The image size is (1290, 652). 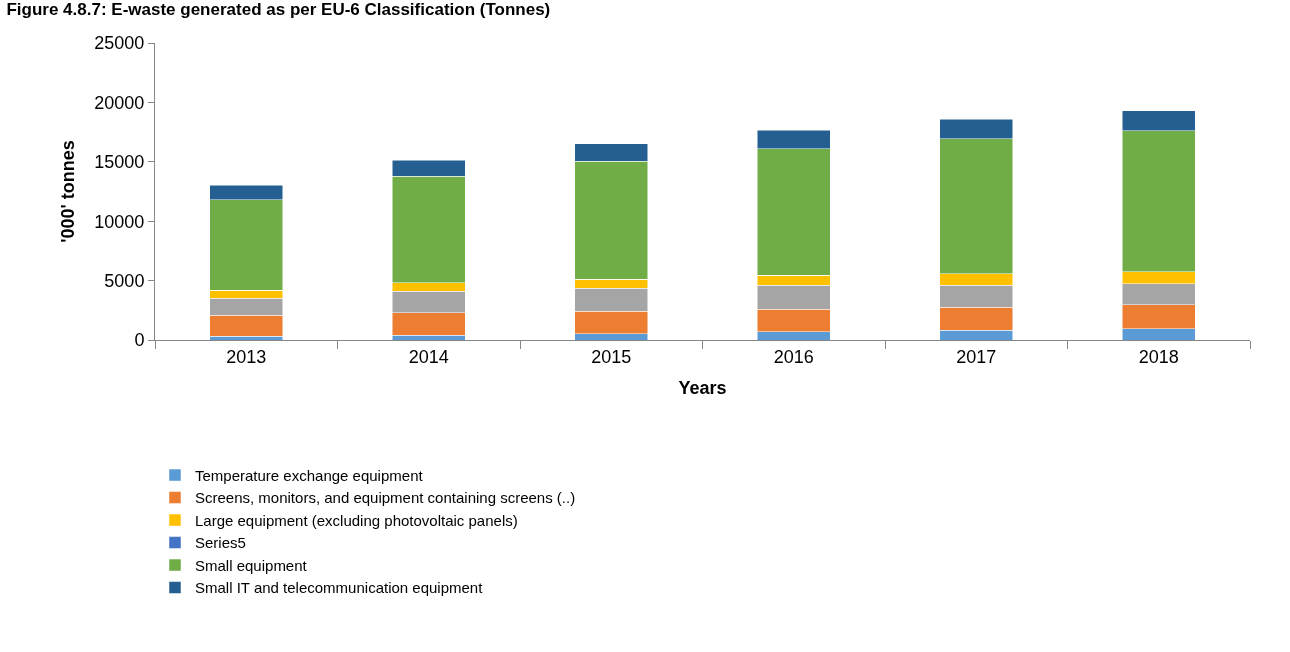 I want to click on legend-label: Small IT and telecommunication equipment, so click(x=339, y=588).